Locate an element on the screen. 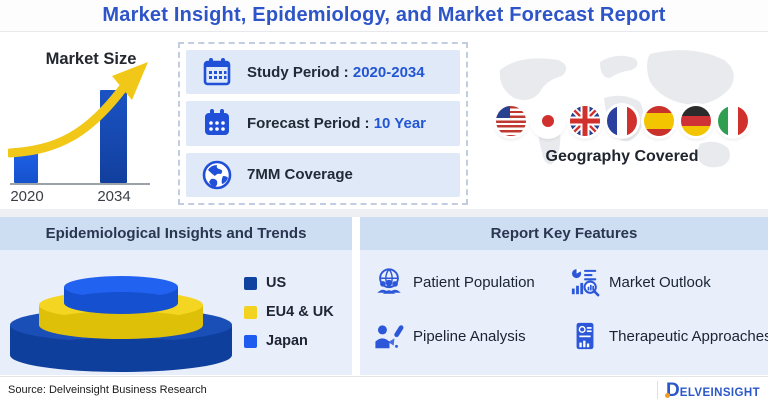 The height and width of the screenshot is (403, 768). feature-therapeutic-approaches: Therapeutic Approaches is located at coordinates (669, 336).